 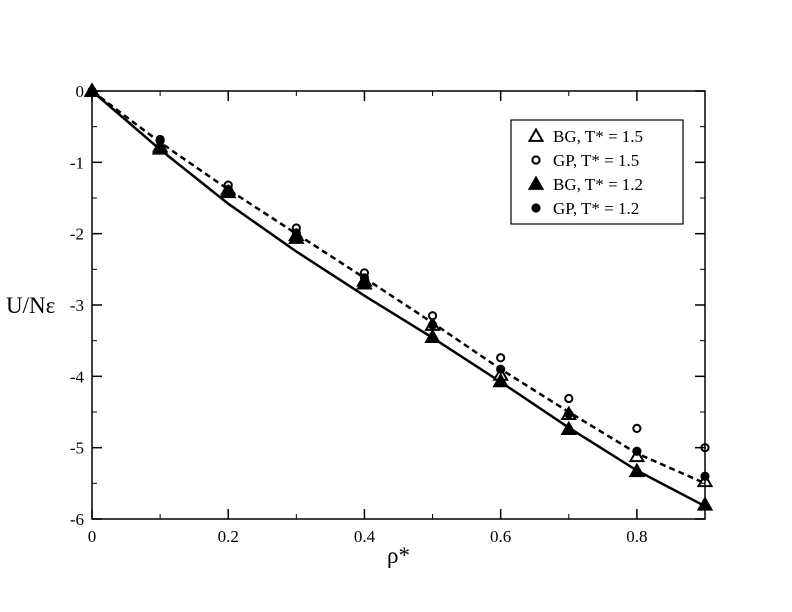 What do you see at coordinates (598, 136) in the screenshot?
I see `legend-label: BG, T* = 1.5` at bounding box center [598, 136].